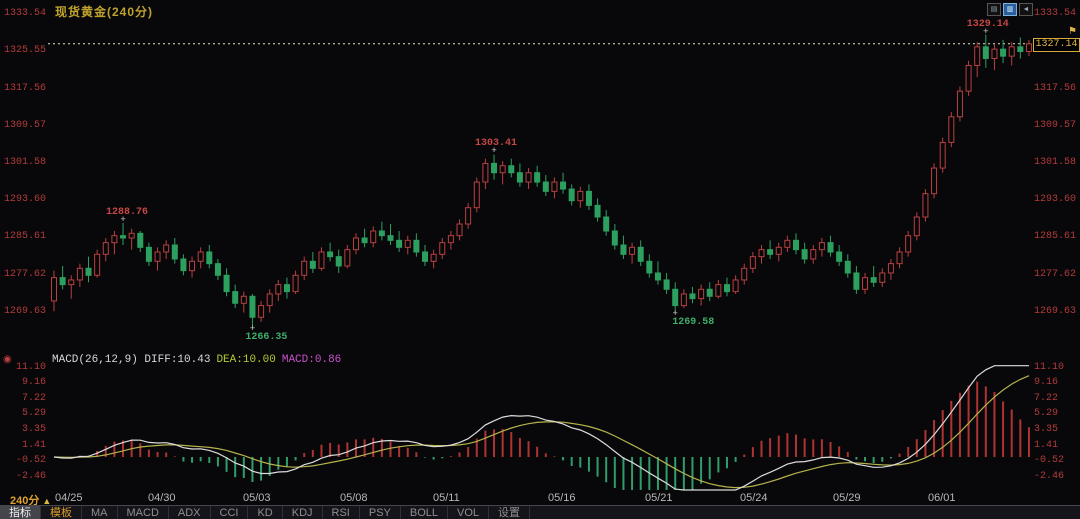  Describe the element at coordinates (1055, 13) in the screenshot. I see `price-axis-label: 1333.54` at that location.